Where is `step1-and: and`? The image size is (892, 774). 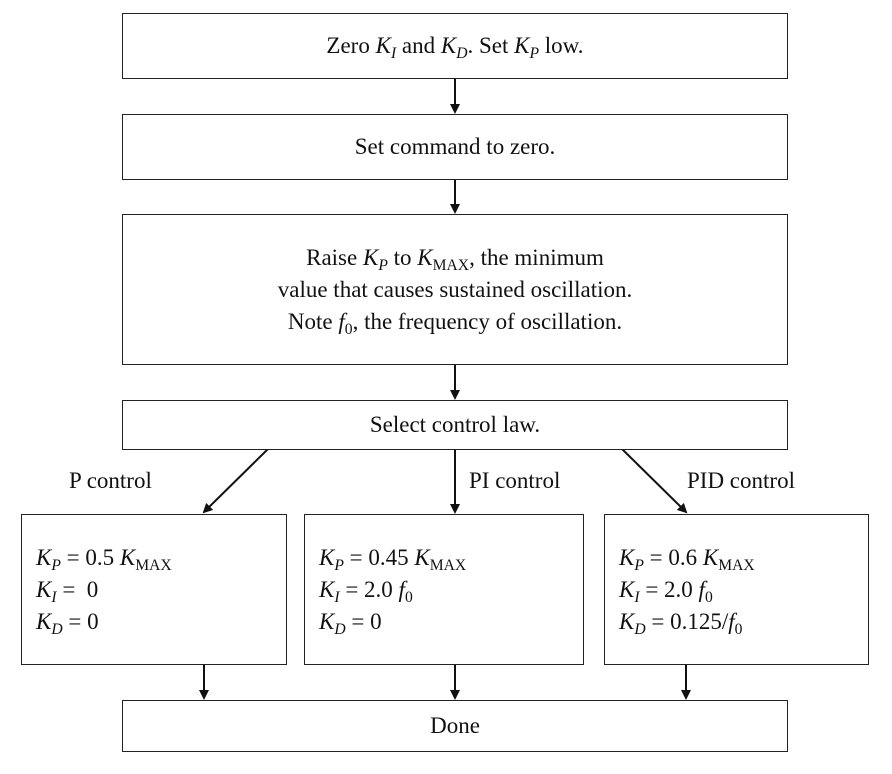 step1-and: and is located at coordinates (418, 45).